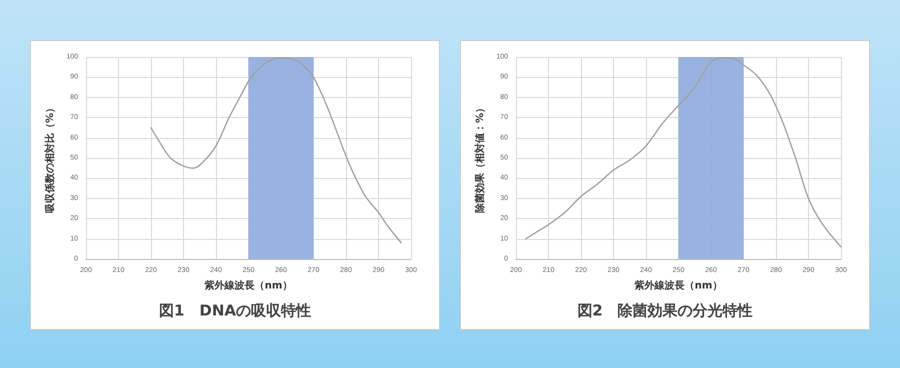  Describe the element at coordinates (50, 158) in the screenshot. I see `y-axis-title: 吸収係数の相対比（%）` at that location.